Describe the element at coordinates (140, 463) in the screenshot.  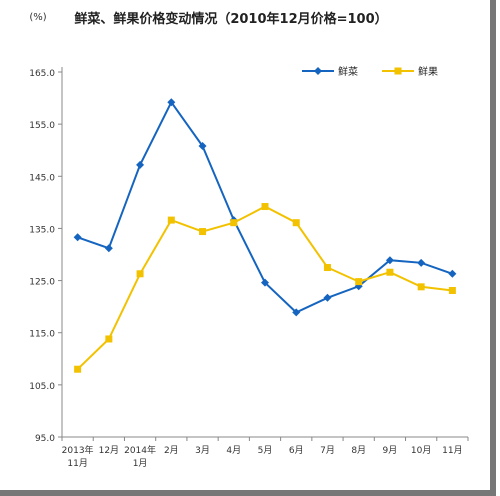
I see `x-tick-label-line: 1月` at that location.